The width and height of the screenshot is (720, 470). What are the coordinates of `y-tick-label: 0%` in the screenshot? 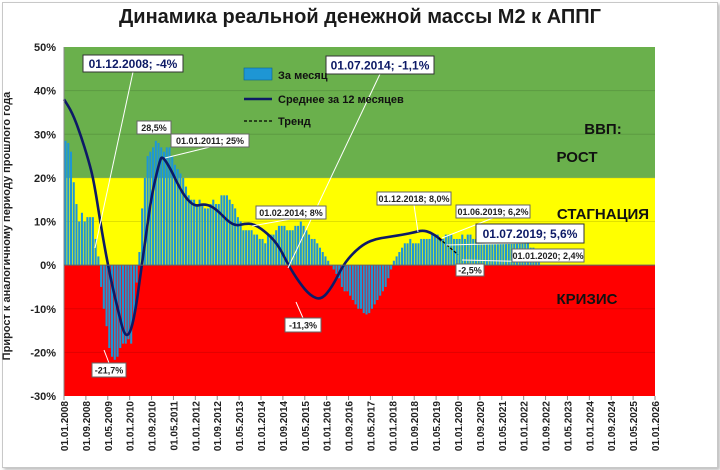 It's located at (48, 266).